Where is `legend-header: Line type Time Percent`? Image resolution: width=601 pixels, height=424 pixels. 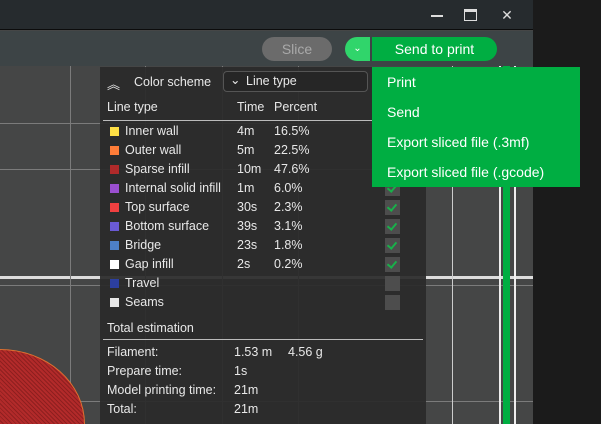 legend-header: Line type Time Percent is located at coordinates (262, 107).